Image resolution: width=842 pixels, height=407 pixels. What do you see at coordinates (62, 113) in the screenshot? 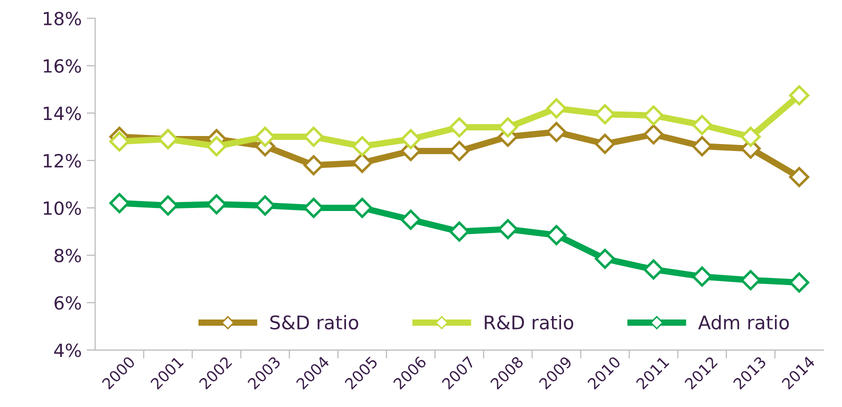
I see `y-tick-label: 14%` at bounding box center [62, 113].